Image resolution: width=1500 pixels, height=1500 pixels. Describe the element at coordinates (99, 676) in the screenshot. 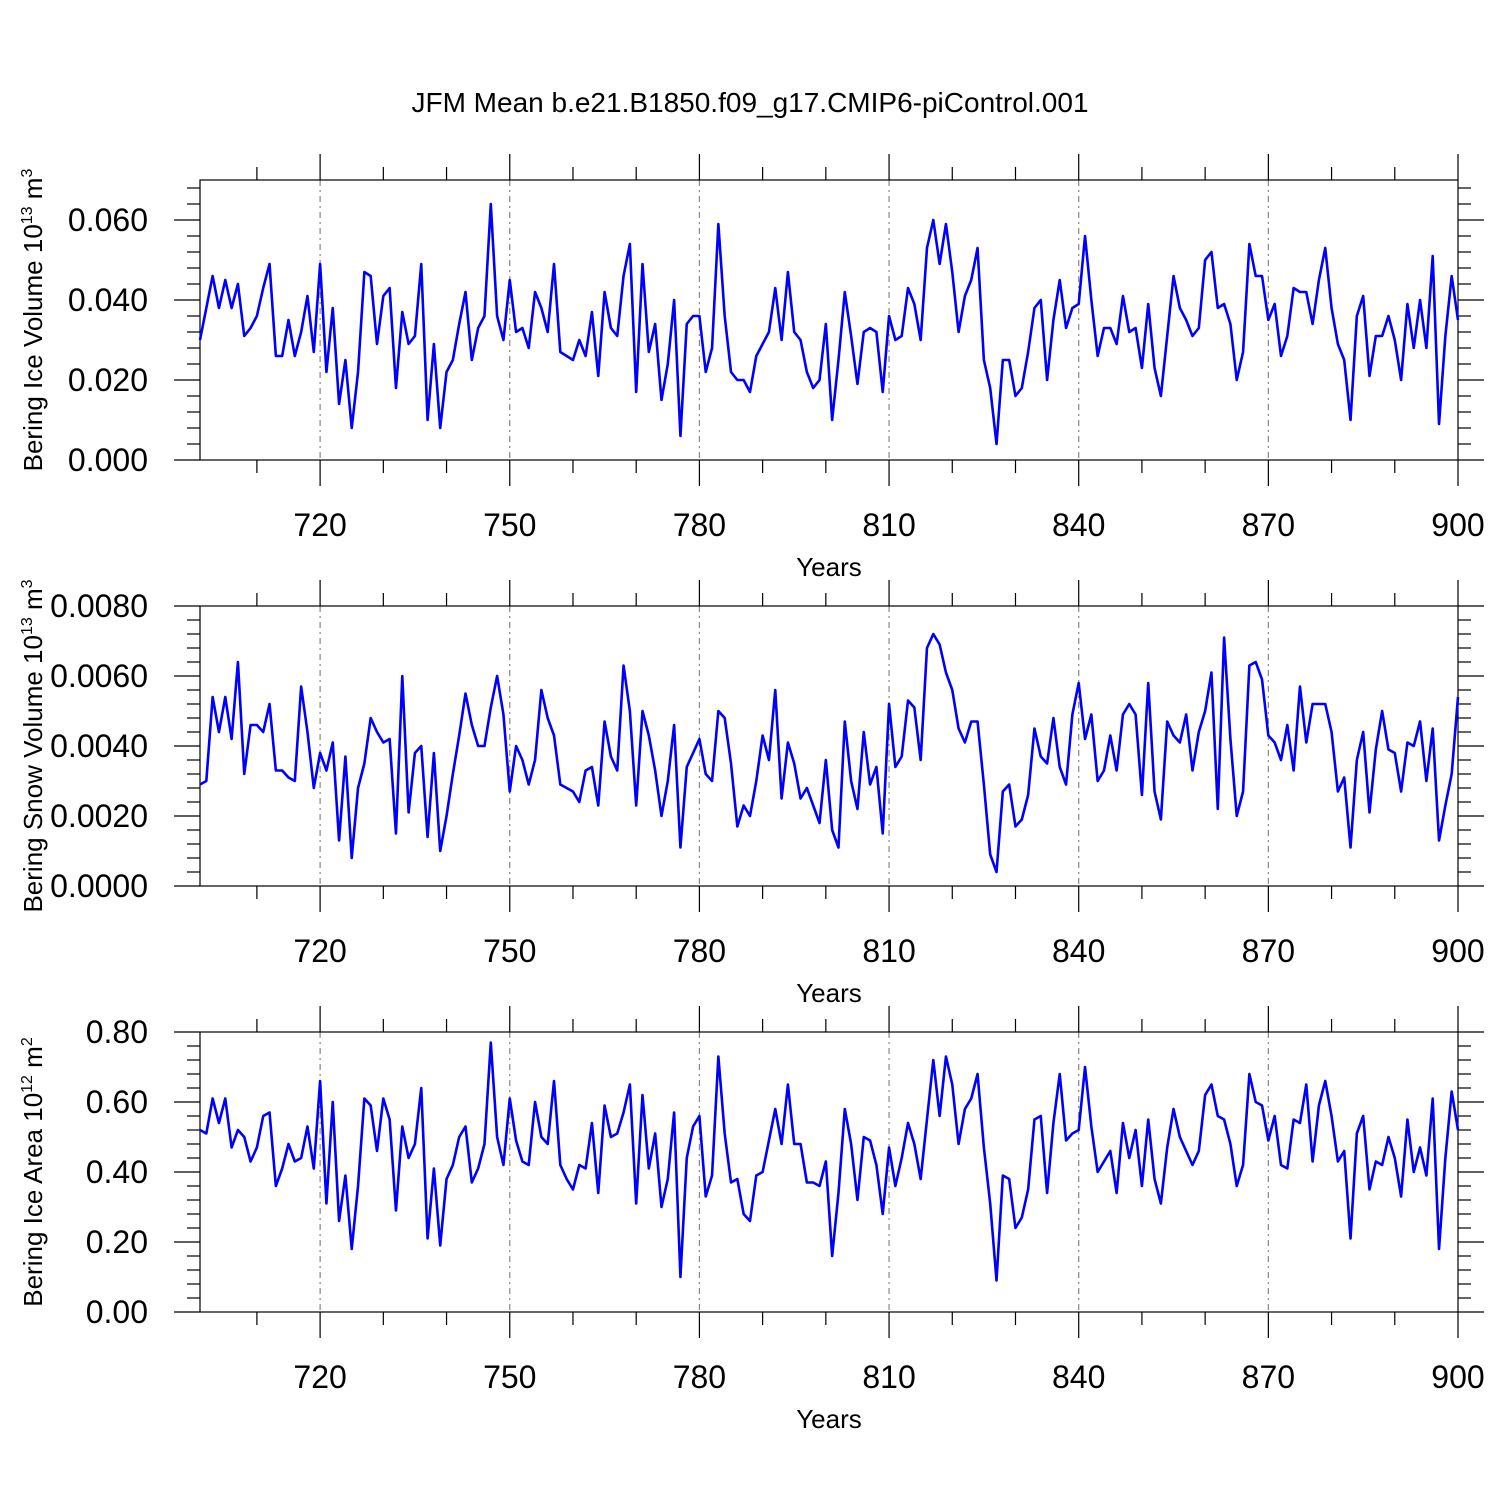

I see `y-tick-label: 0.0060` at that location.